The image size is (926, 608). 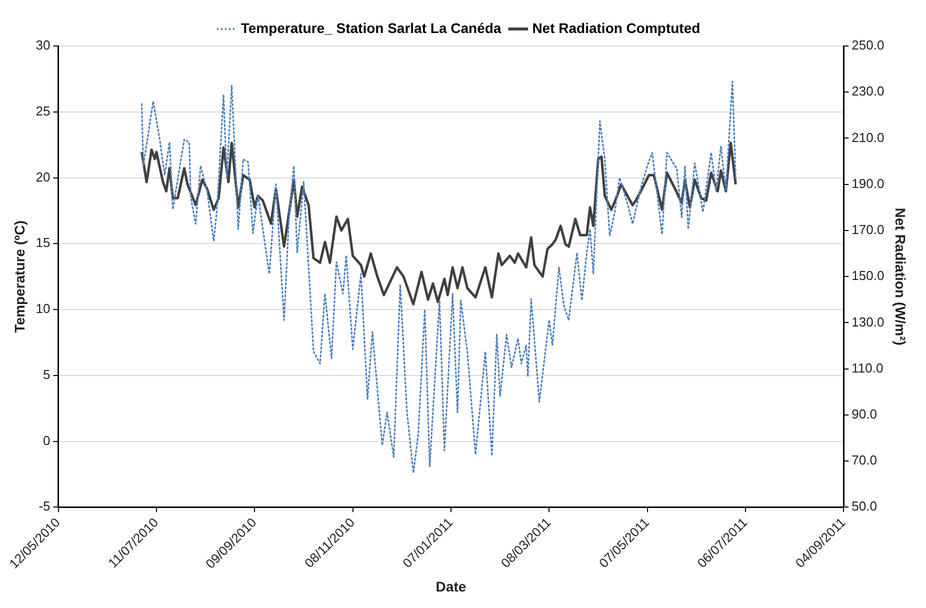 What do you see at coordinates (451, 586) in the screenshot?
I see `x-axis-title: Date` at bounding box center [451, 586].